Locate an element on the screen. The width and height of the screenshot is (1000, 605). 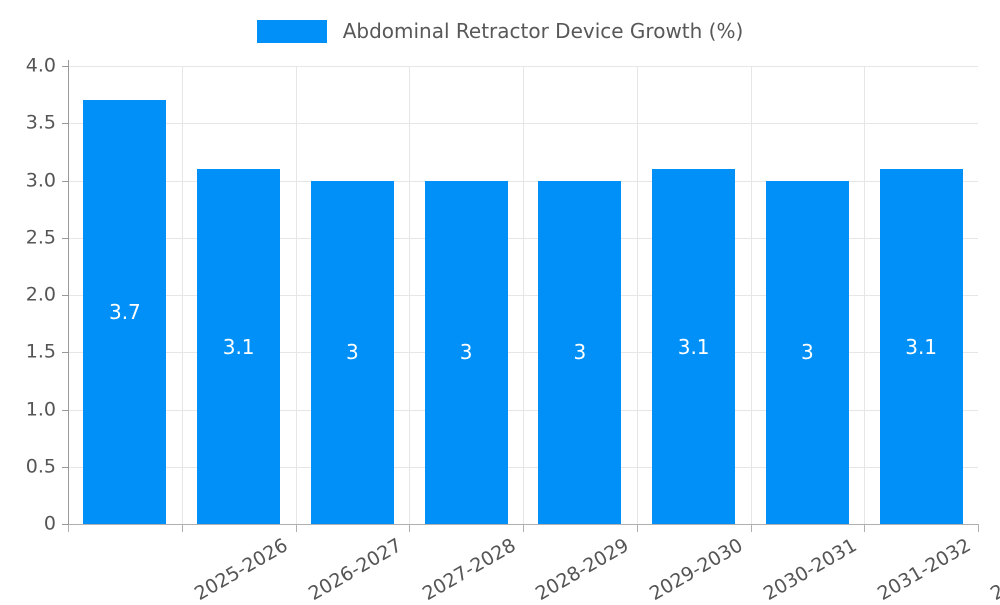
legend-label: Abdominal Retractor Device Growth (%) is located at coordinates (543, 31).